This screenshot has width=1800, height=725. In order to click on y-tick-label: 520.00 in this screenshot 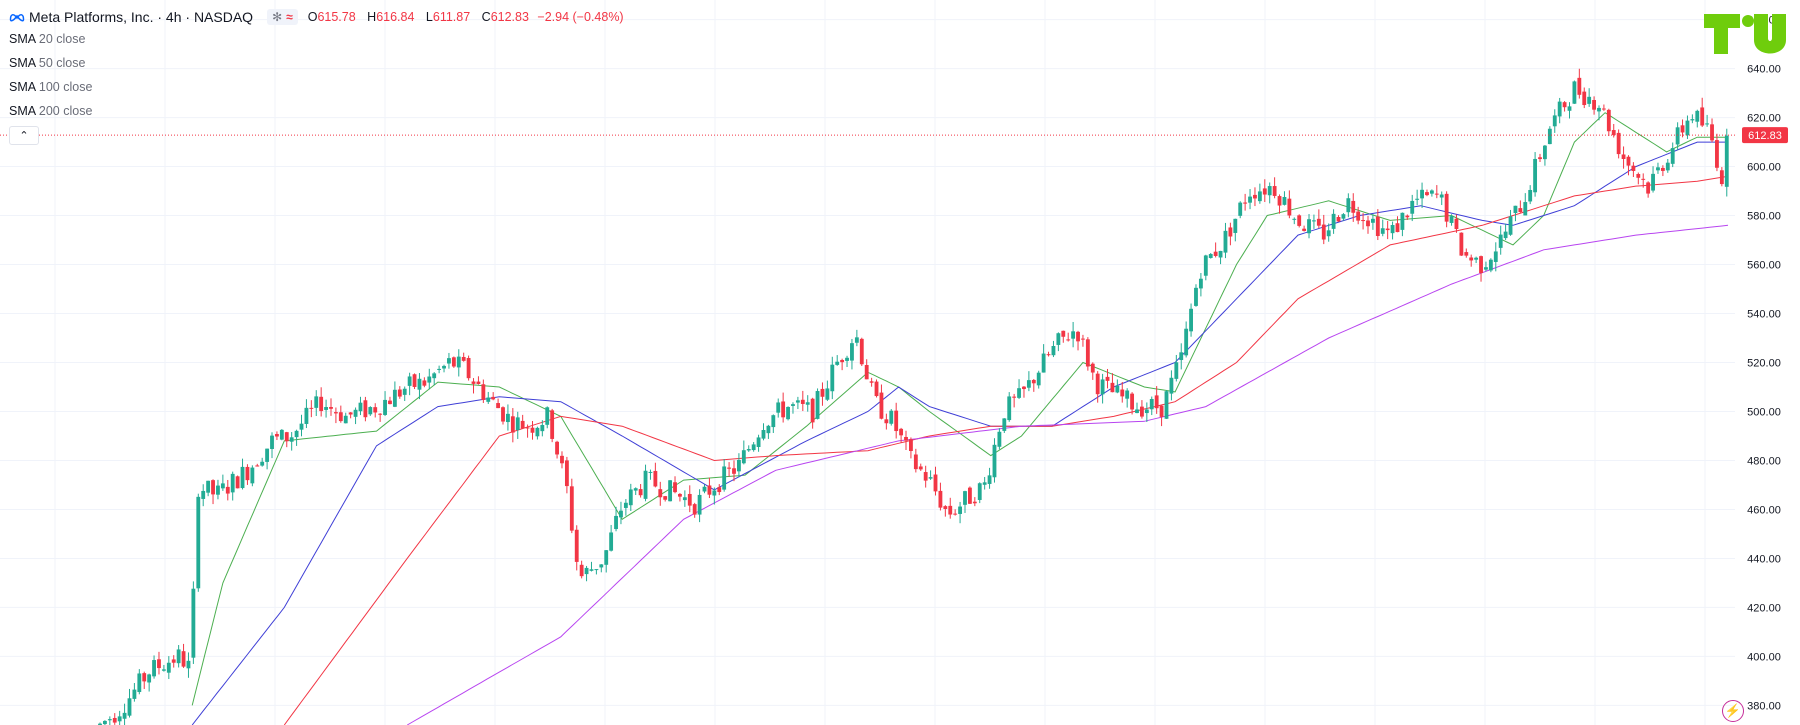, I will do `click(1764, 364)`.